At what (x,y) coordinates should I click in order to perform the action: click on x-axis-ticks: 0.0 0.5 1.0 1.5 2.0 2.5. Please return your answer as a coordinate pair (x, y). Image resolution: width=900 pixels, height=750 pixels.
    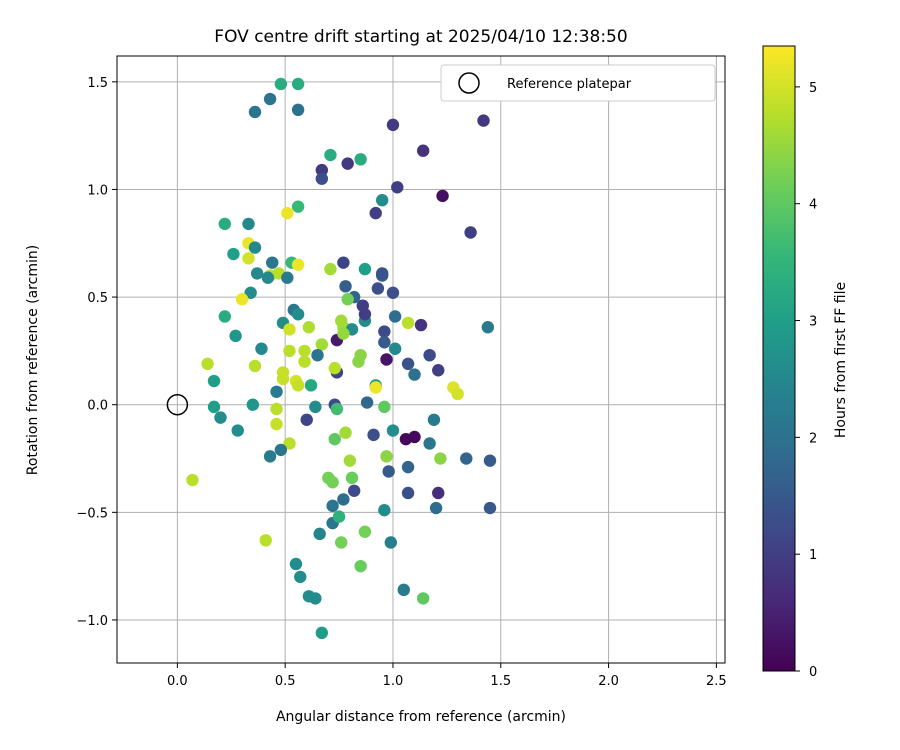
    Looking at the image, I should click on (447, 676).